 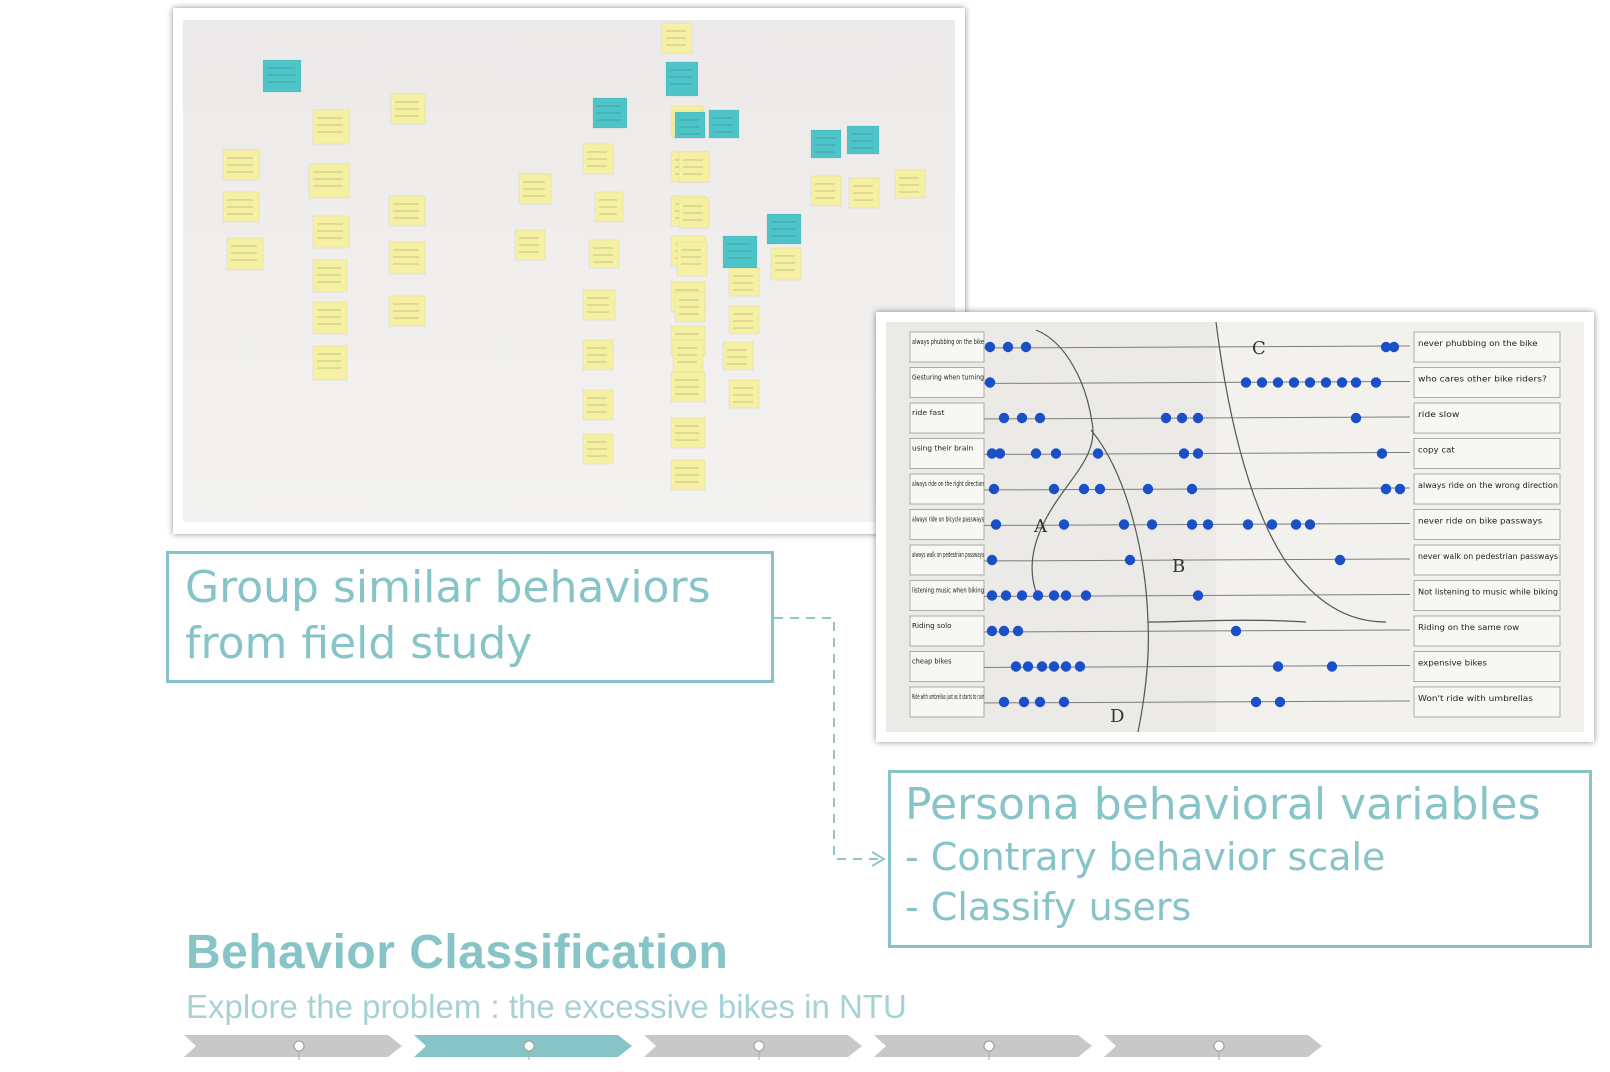 What do you see at coordinates (948, 484) in the screenshot?
I see `left-scale-label: always ride on the right direction` at bounding box center [948, 484].